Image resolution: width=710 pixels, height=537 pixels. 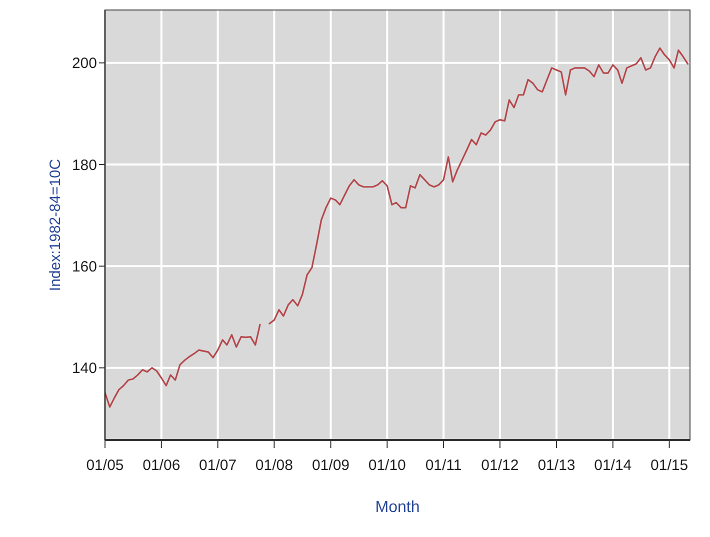 I want to click on x-axis-title: Month, so click(x=397, y=507).